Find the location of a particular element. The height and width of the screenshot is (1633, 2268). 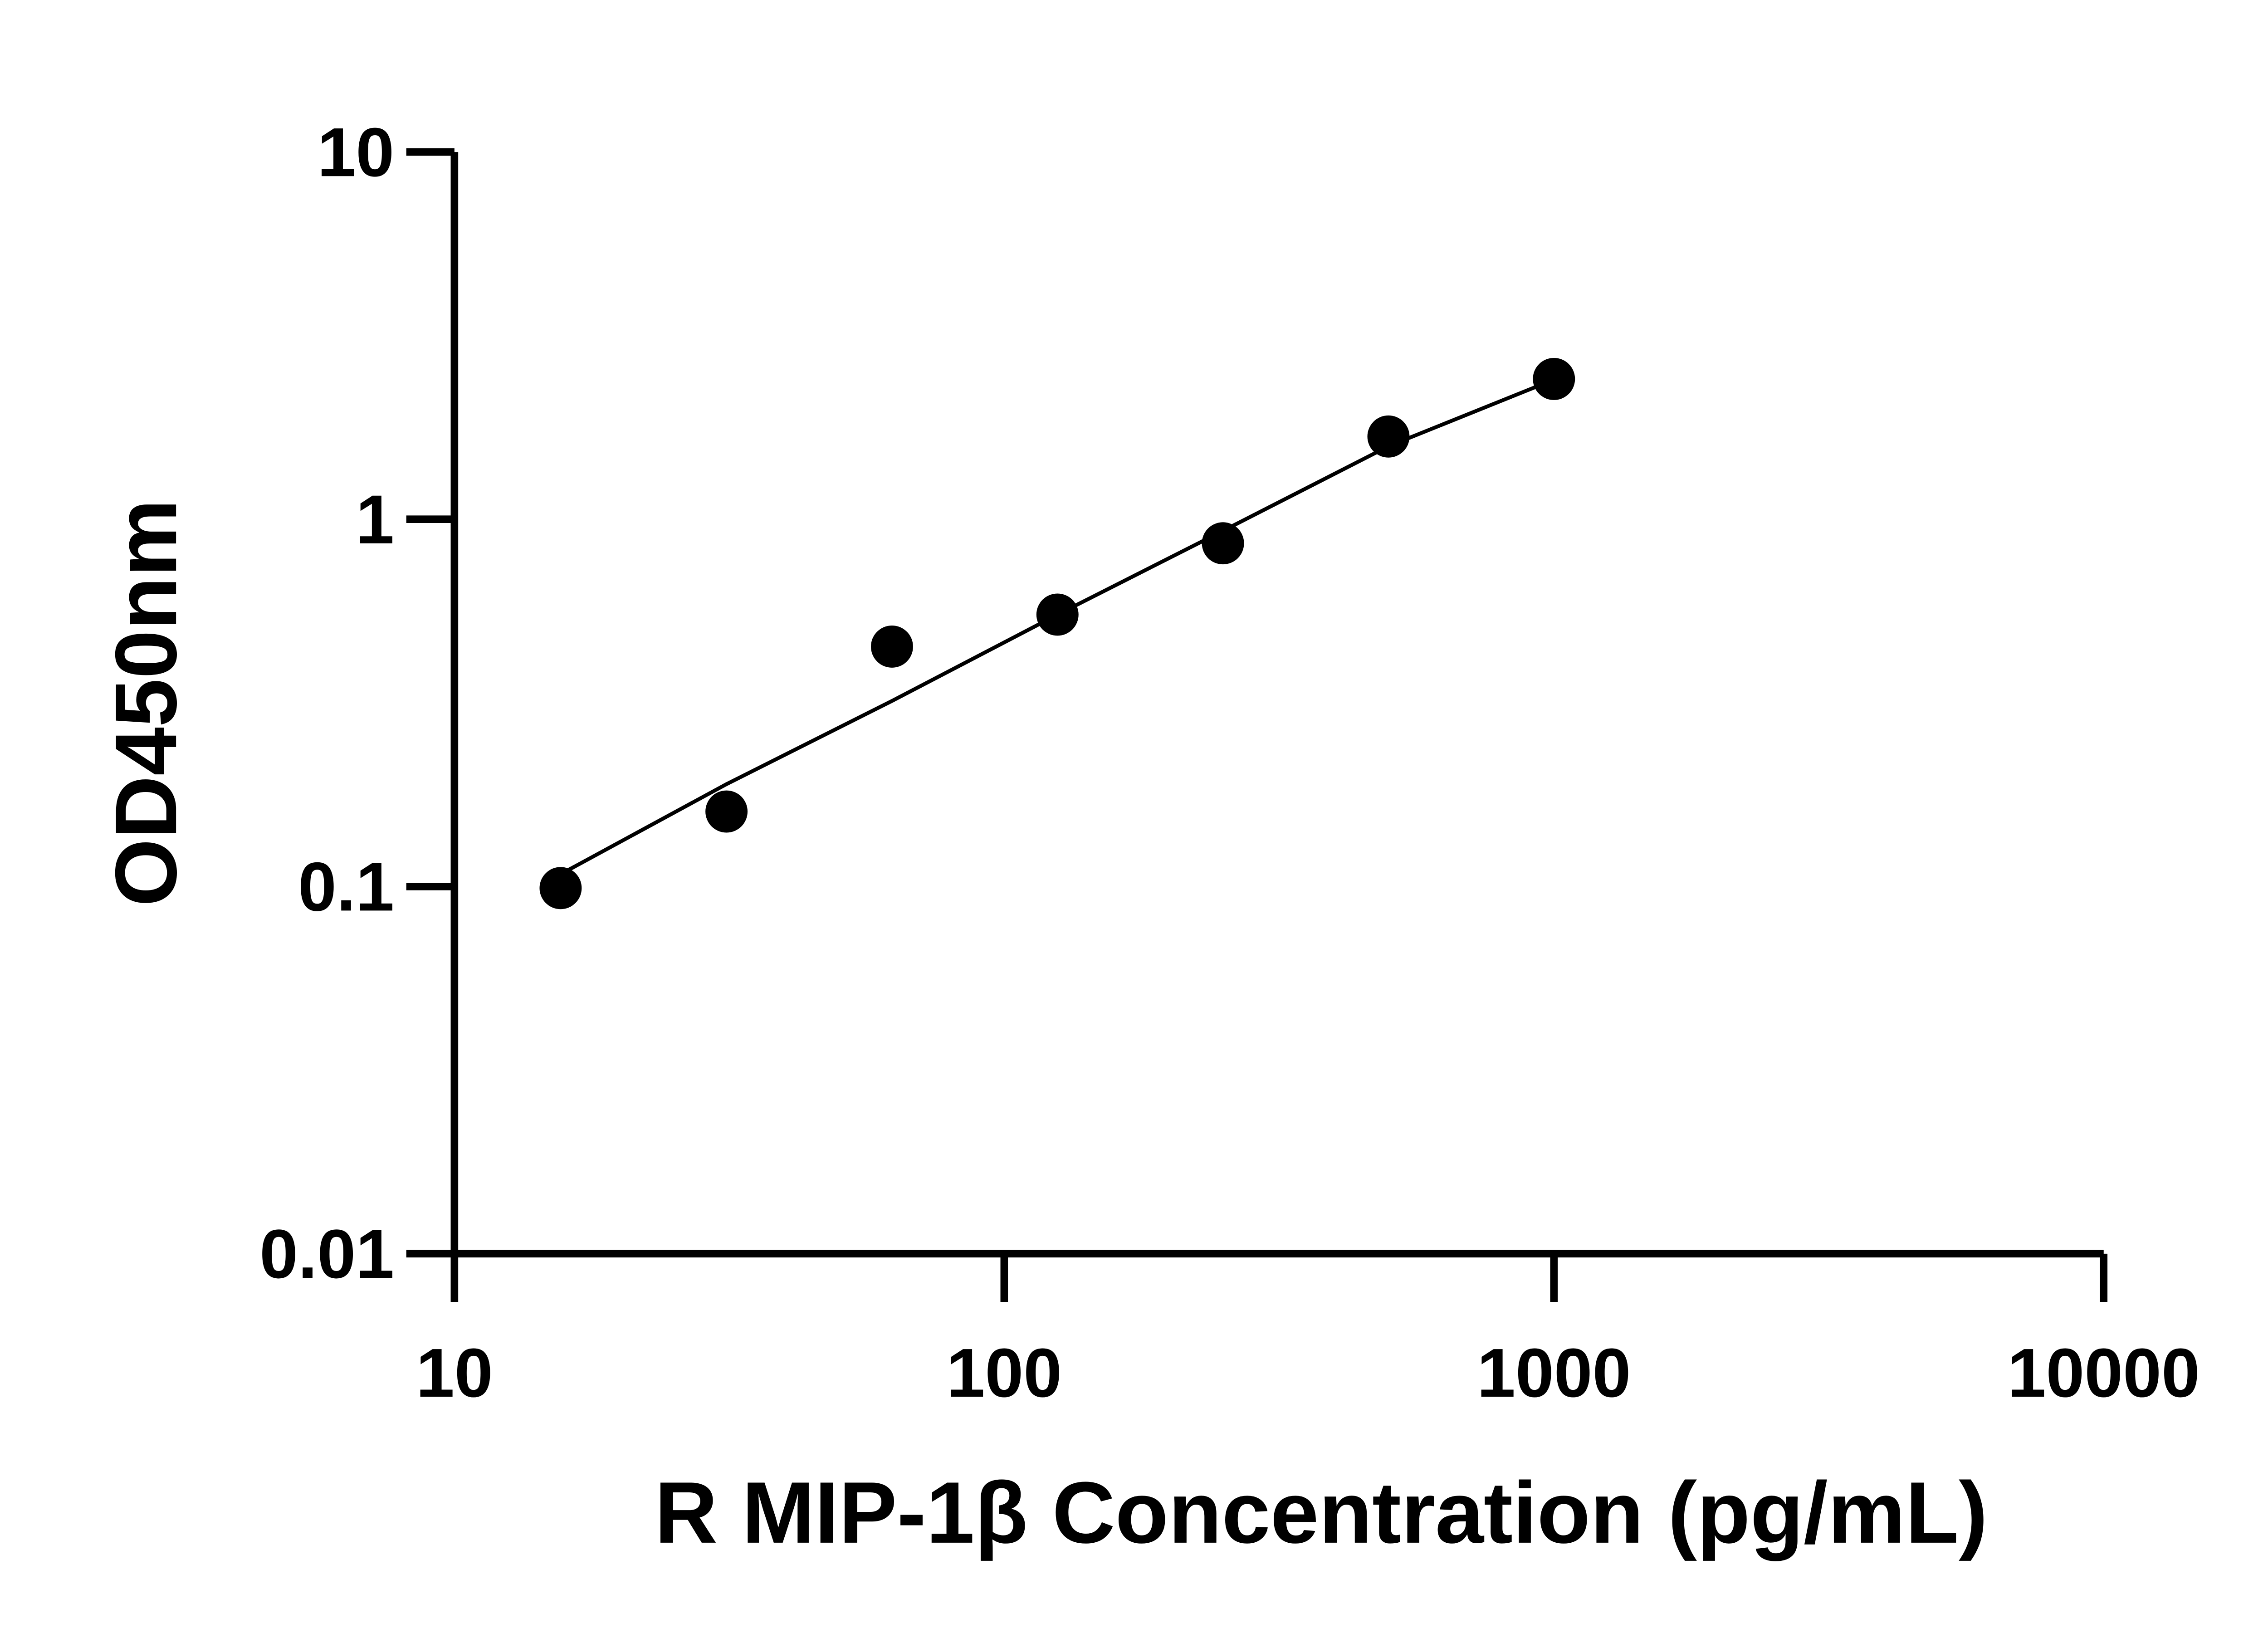

y-tick-label: 1 is located at coordinates (375, 519).